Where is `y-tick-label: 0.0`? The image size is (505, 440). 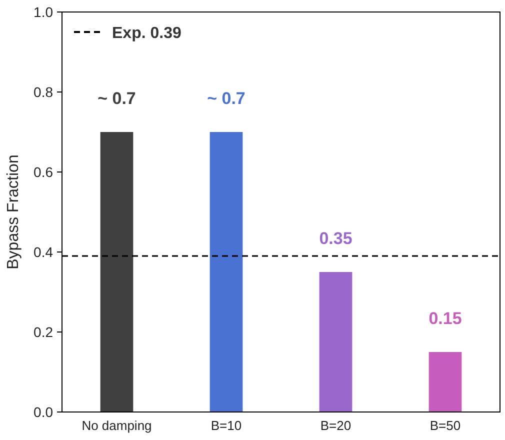 y-tick-label: 0.0 is located at coordinates (44, 412).